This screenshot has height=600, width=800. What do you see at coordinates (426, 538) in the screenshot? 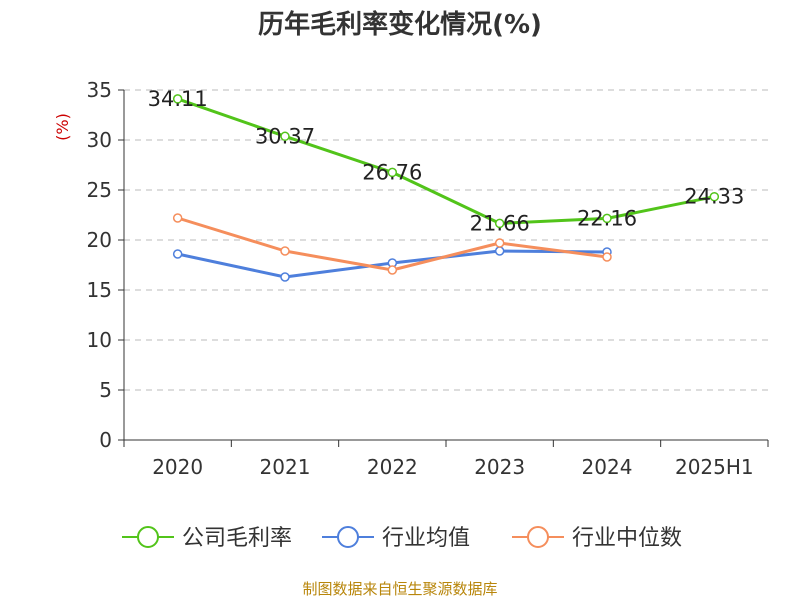
I see `legend-label: 行业均值` at bounding box center [426, 538].